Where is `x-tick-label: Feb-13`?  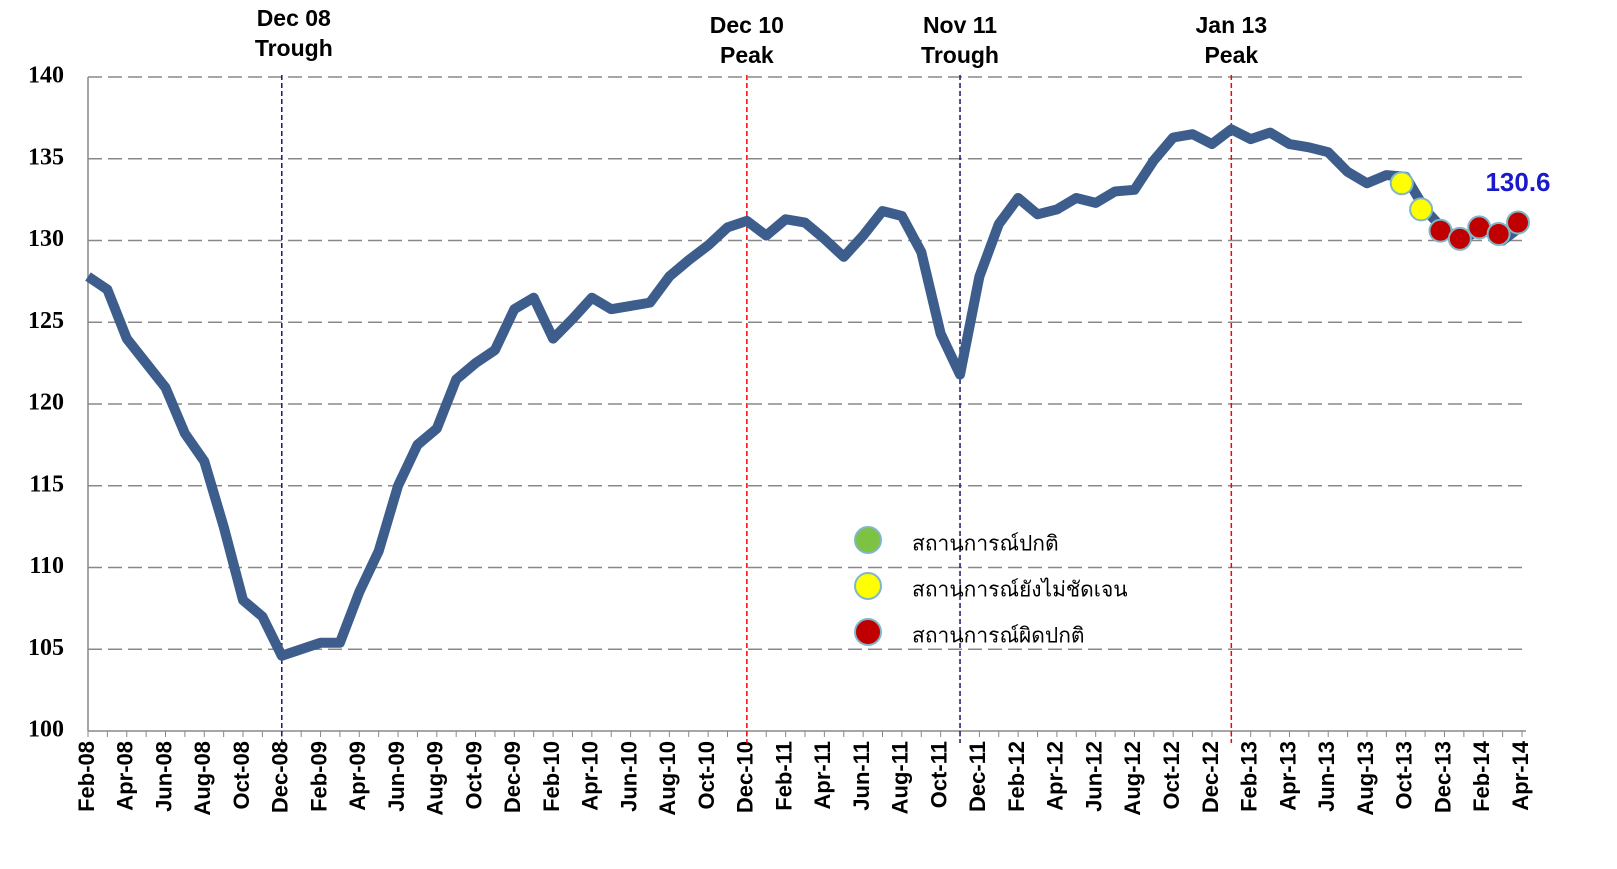
x-tick-label: Feb-13 is located at coordinates (1249, 776).